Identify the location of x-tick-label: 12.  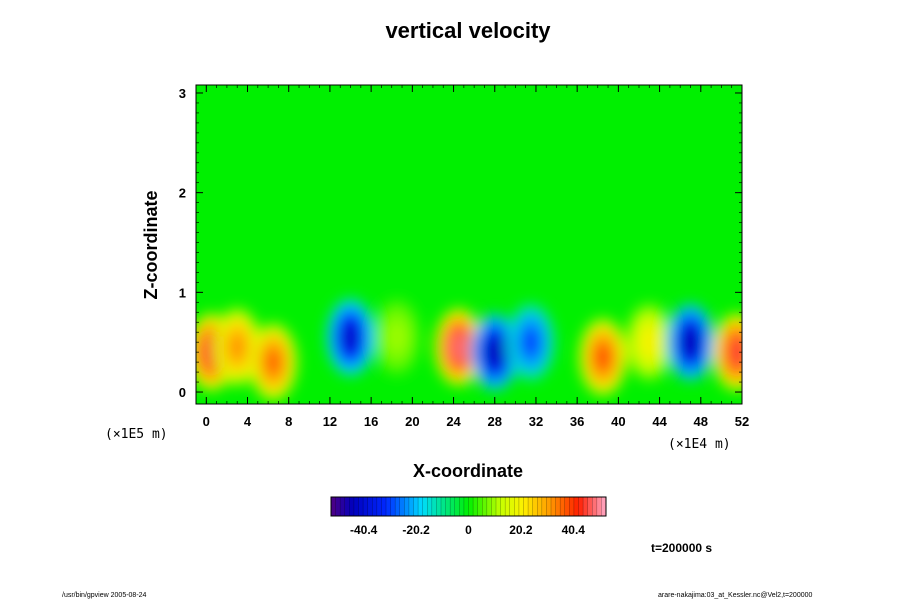
(330, 421).